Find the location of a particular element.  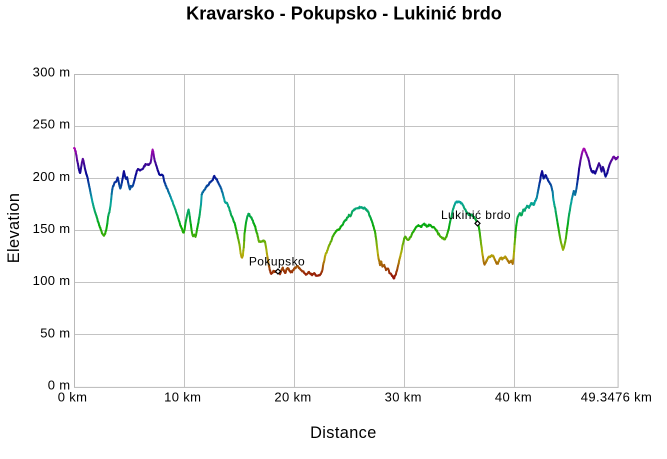

svg-text: 49.3476 km is located at coordinates (616, 397).